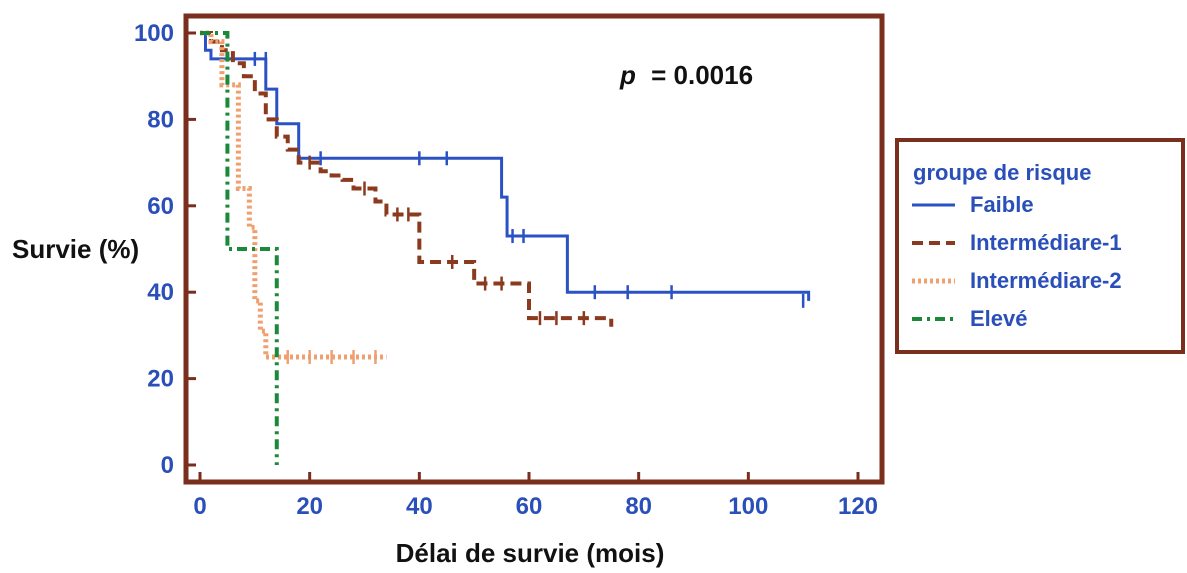 The height and width of the screenshot is (573, 1187). Describe the element at coordinates (858, 506) in the screenshot. I see `x-tick-label: 120` at that location.